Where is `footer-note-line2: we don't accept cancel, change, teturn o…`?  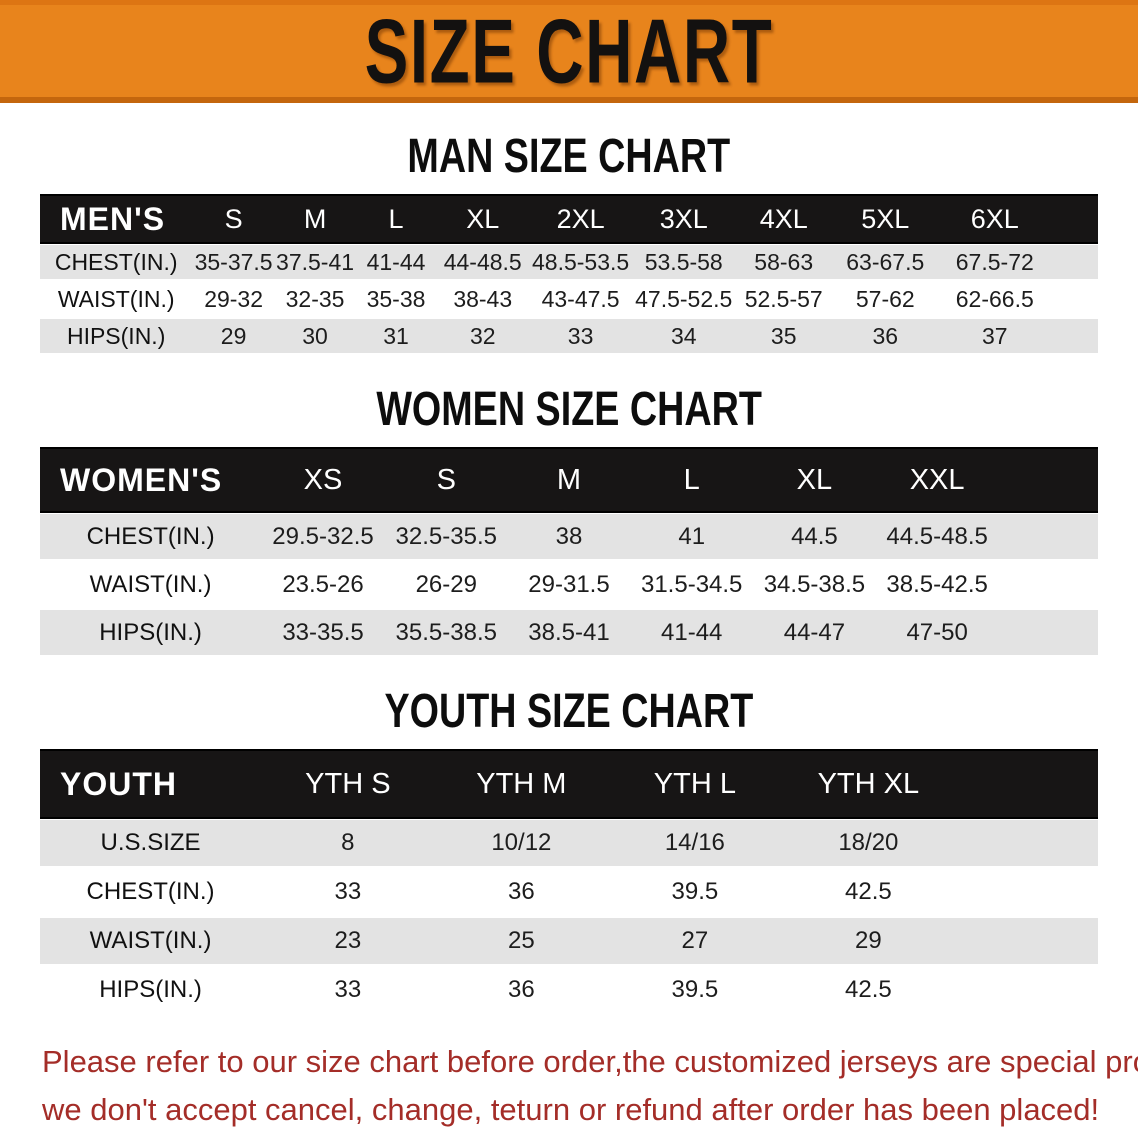
footer-note-line2: we don't accept cancel, change, teturn o… is located at coordinates (571, 1109).